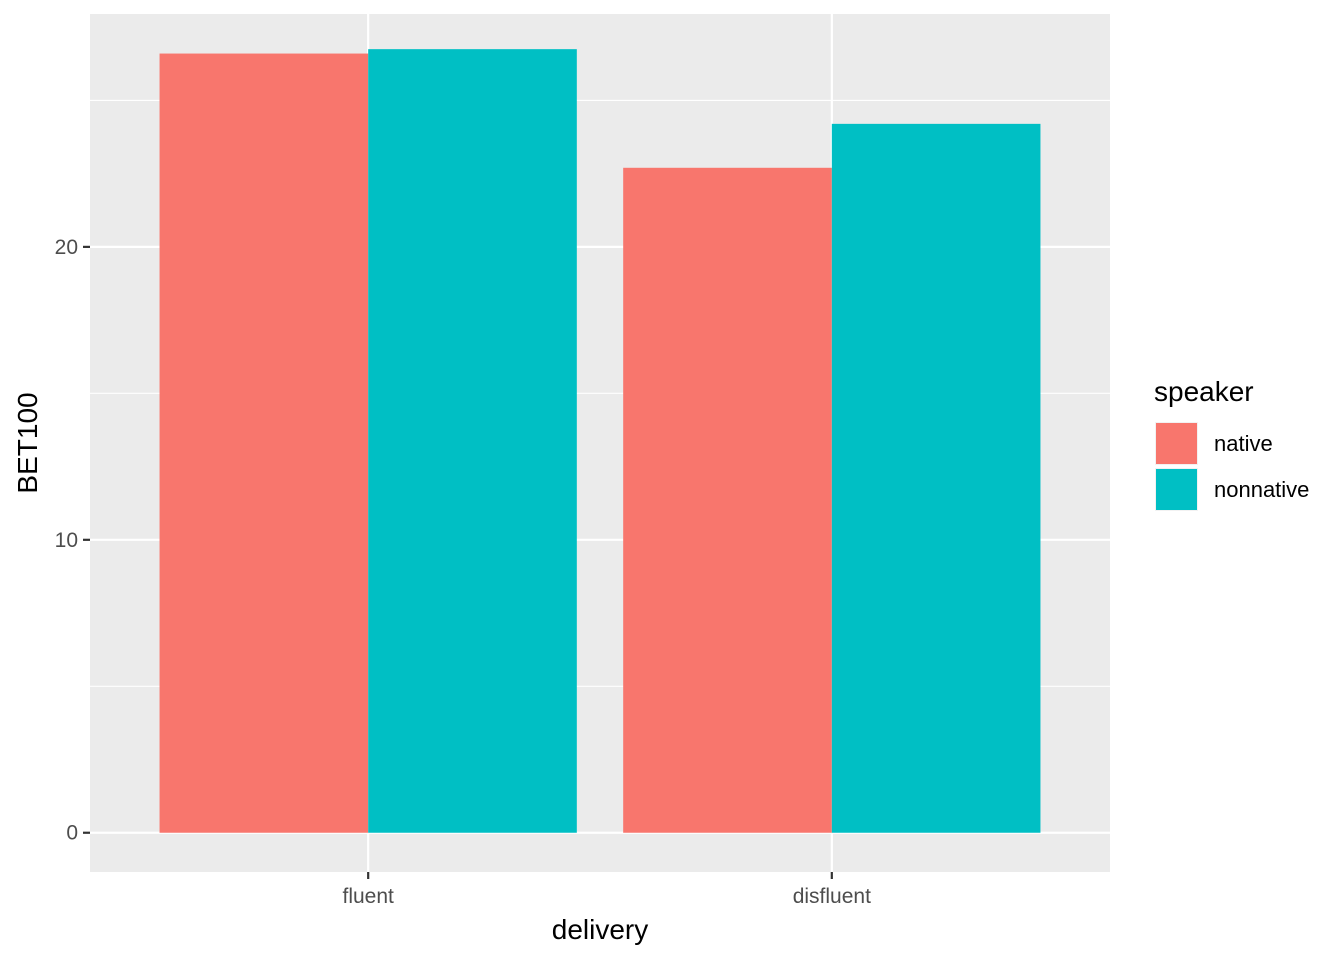 The image size is (1344, 960). What do you see at coordinates (727, 500) in the screenshot?
I see `bar-native-disfluent` at bounding box center [727, 500].